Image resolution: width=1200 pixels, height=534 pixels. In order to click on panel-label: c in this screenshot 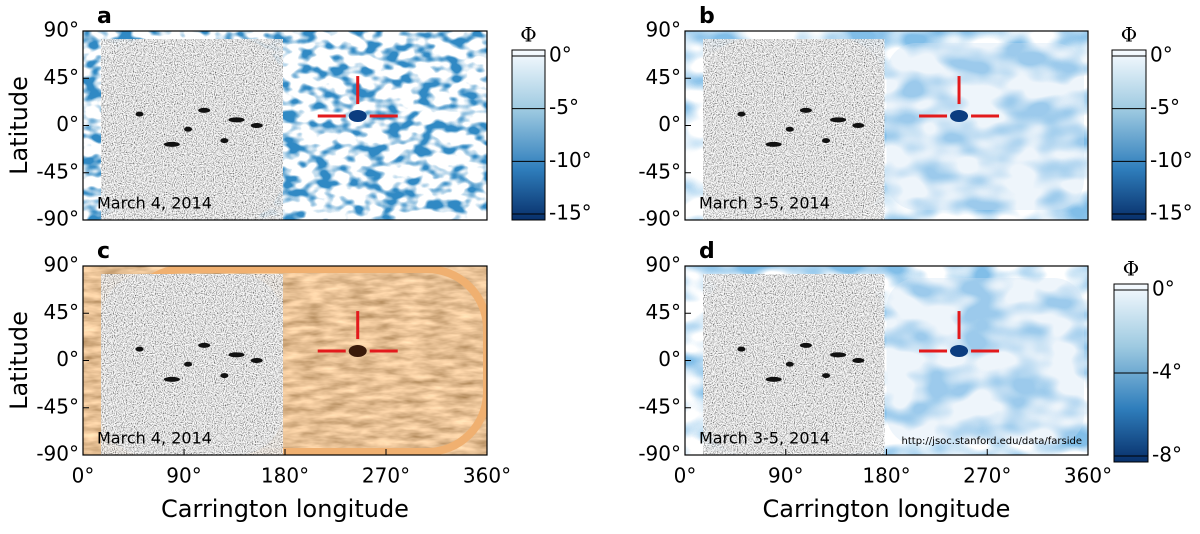, I will do `click(103, 251)`.